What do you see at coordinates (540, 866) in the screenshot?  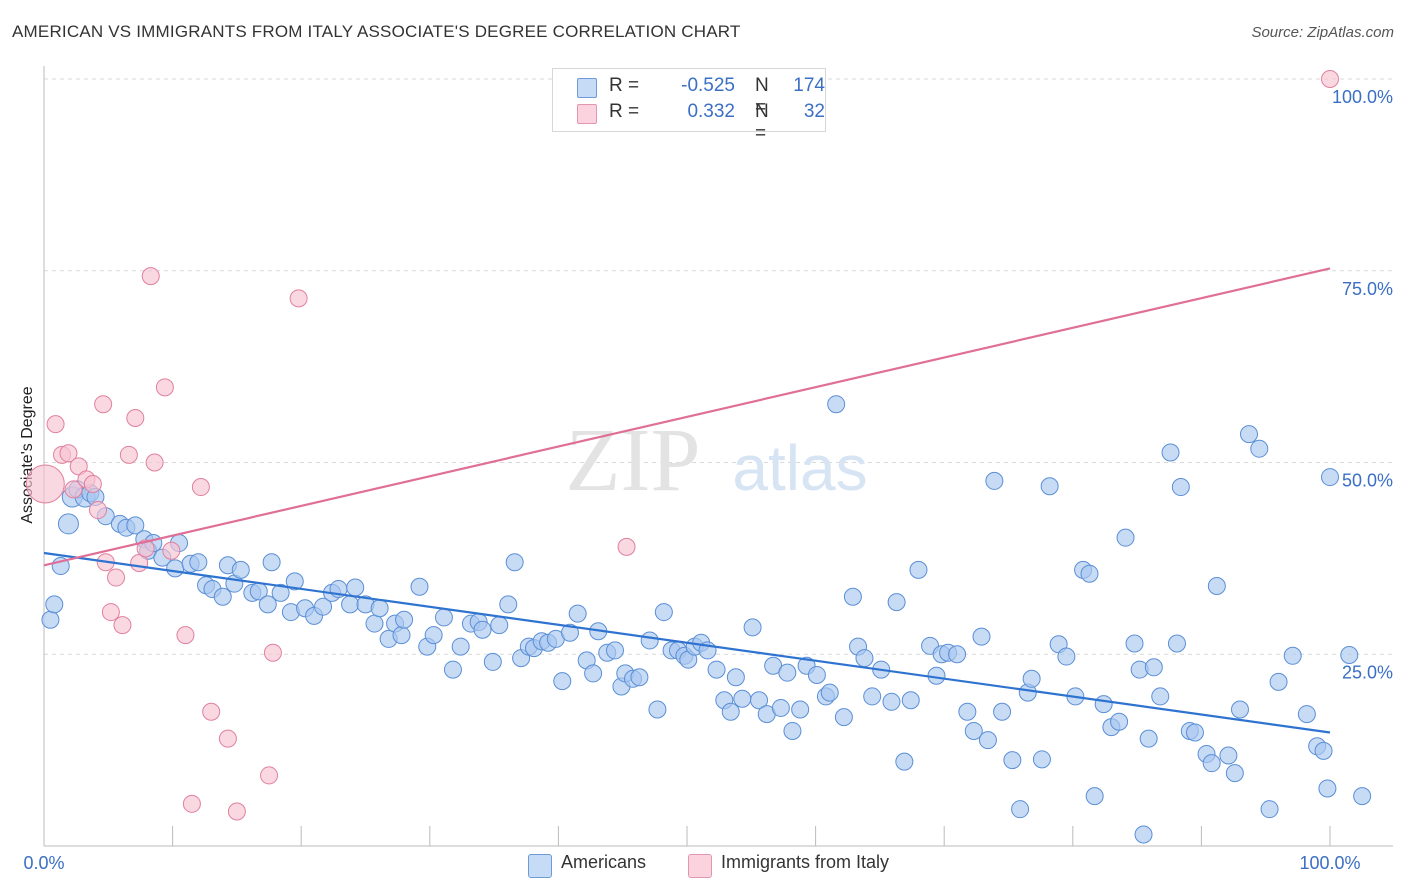 I see `bottom-legend-swatch-americans` at bounding box center [540, 866].